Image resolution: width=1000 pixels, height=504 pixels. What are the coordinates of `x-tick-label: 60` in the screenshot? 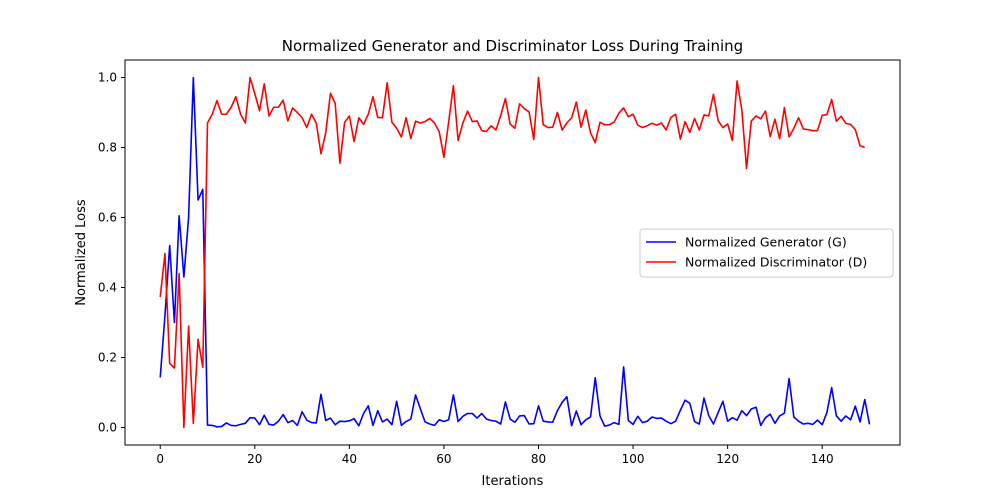 It's located at (443, 459).